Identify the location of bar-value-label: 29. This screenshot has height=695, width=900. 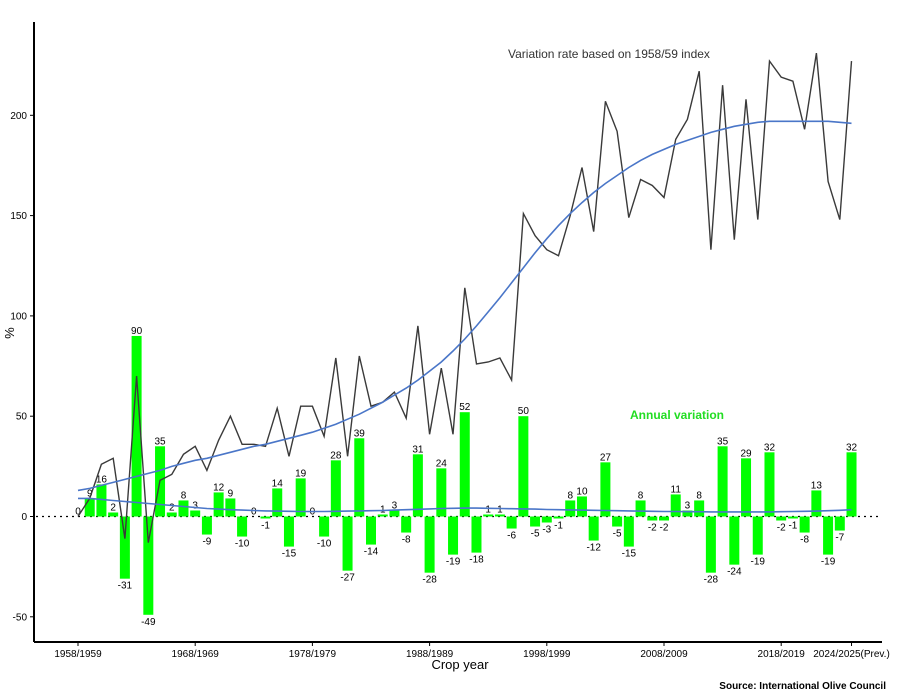
(746, 453).